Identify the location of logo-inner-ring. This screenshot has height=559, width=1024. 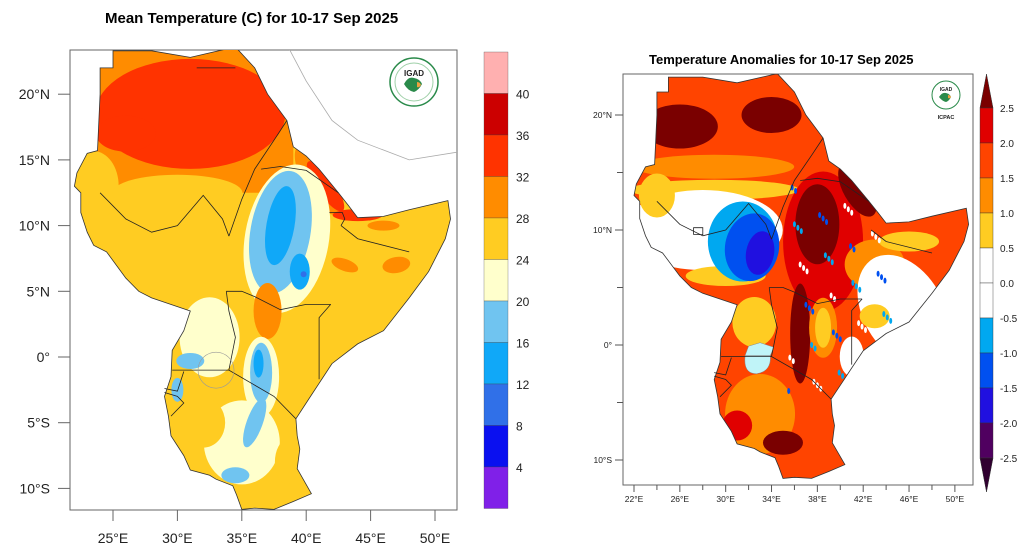
(414, 82).